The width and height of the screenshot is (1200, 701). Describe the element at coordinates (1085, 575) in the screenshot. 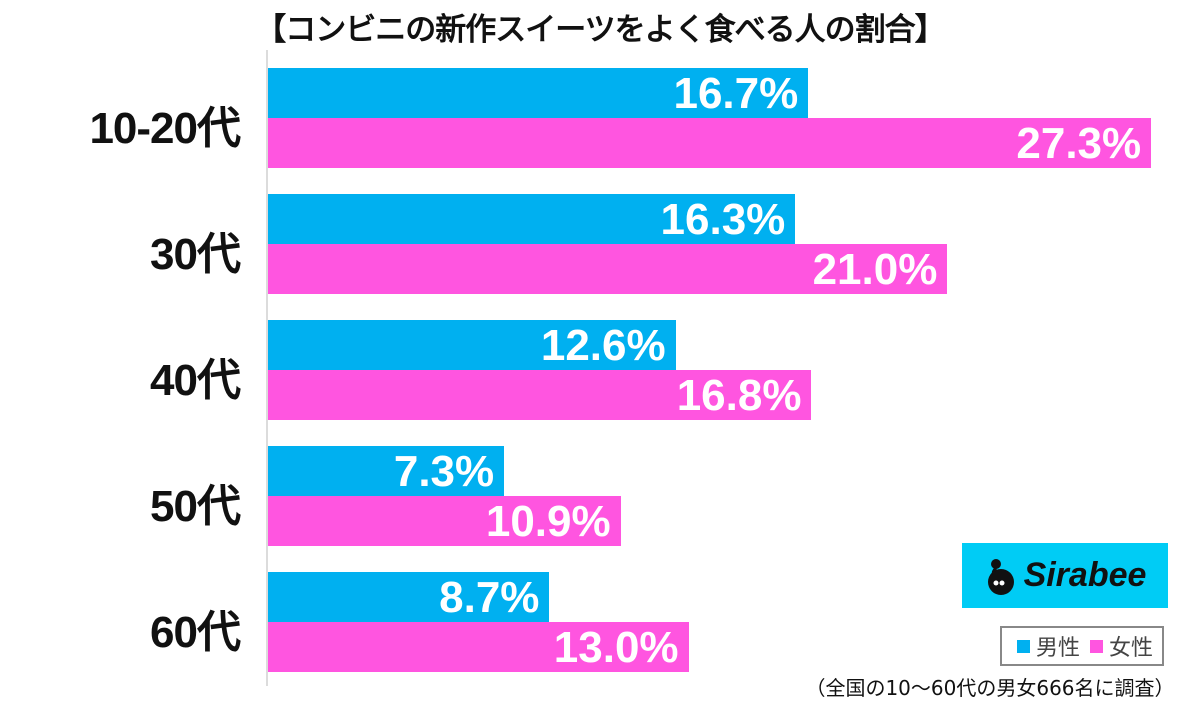

I see `logo-text: Sirabee` at that location.